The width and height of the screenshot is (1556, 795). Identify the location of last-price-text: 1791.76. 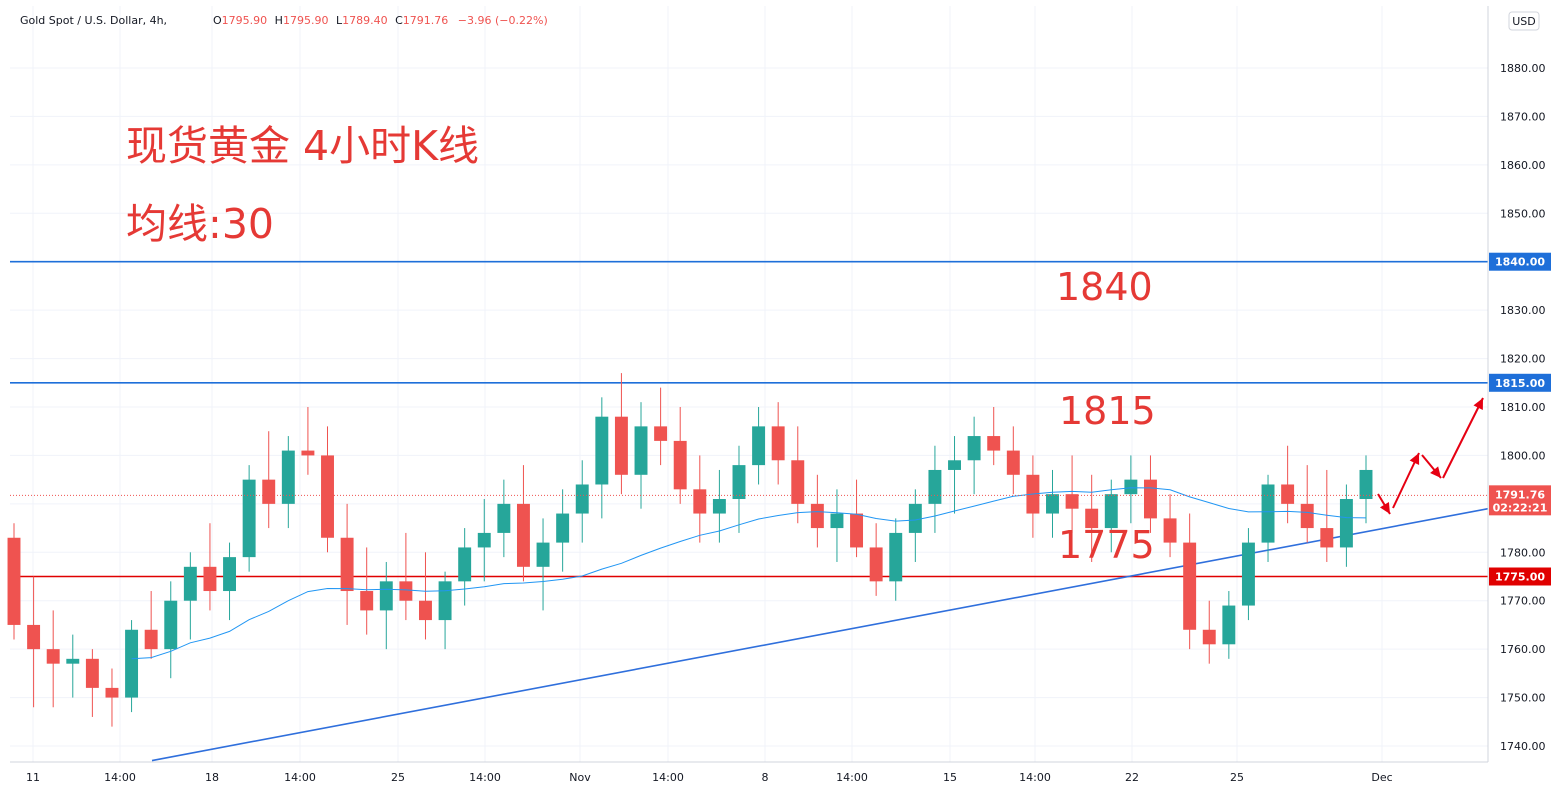
(1520, 494).